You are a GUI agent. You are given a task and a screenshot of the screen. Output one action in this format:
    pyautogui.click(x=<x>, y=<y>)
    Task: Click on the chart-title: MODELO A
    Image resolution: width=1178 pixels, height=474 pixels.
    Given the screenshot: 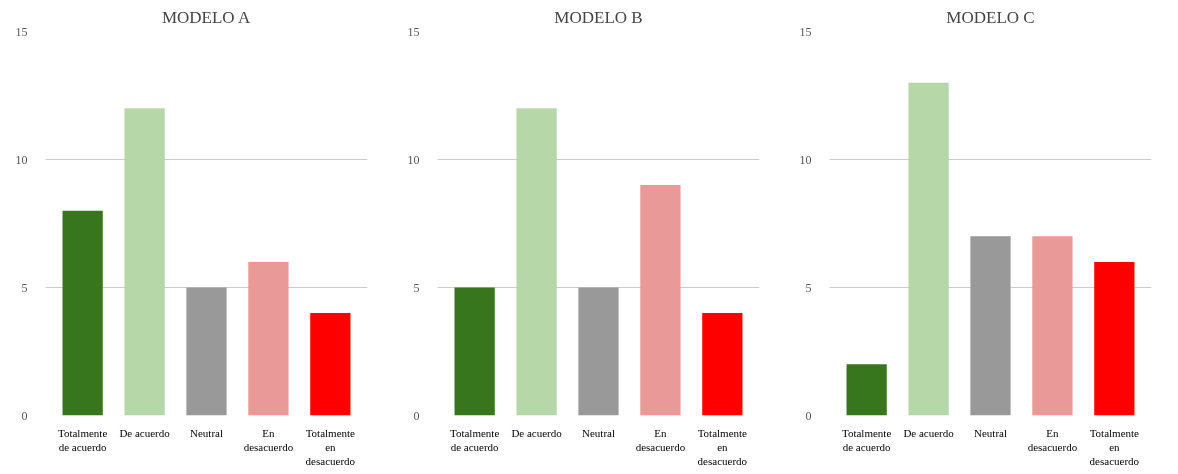 What is the action you would take?
    pyautogui.click(x=206, y=17)
    